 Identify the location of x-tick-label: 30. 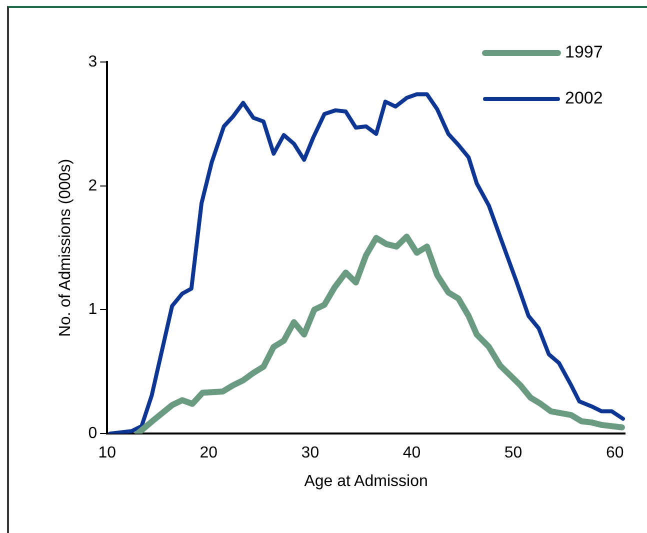
(310, 453).